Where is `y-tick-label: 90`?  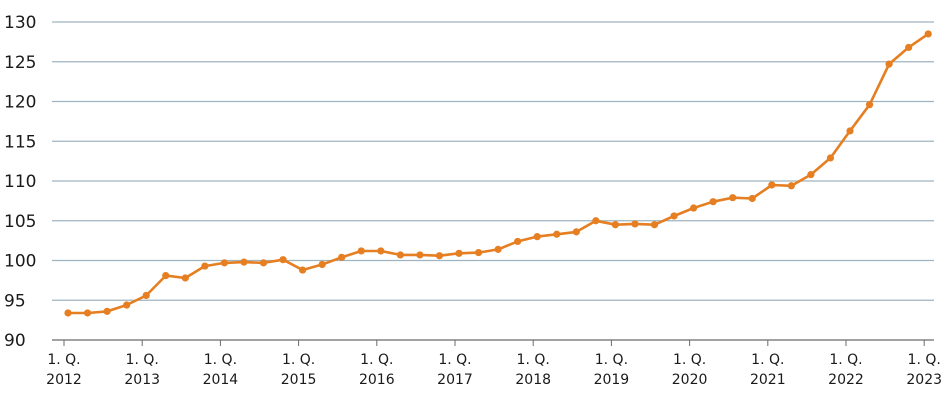 y-tick-label: 90 is located at coordinates (15, 341).